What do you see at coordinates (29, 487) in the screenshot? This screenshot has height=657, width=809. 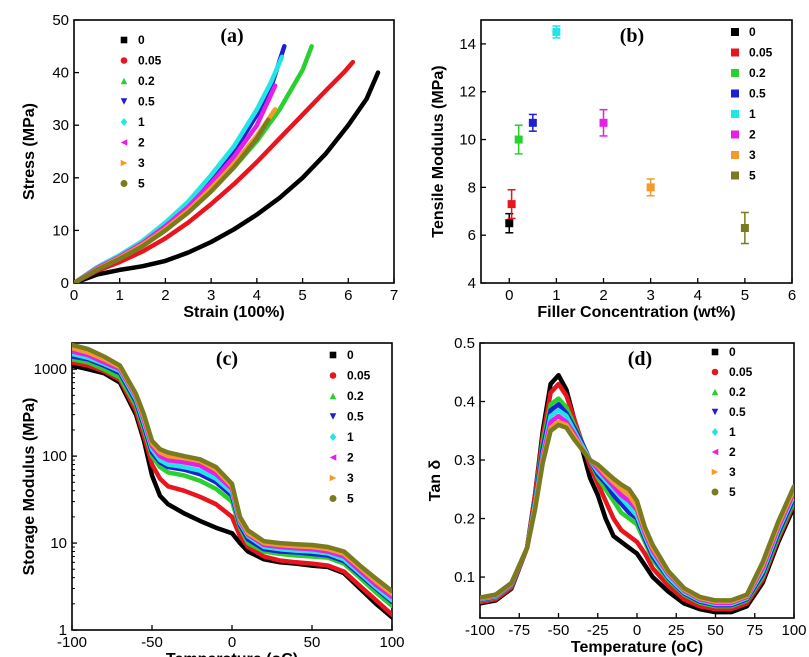 I see `y-axis-title: Storage Modulus (MPa)` at bounding box center [29, 487].